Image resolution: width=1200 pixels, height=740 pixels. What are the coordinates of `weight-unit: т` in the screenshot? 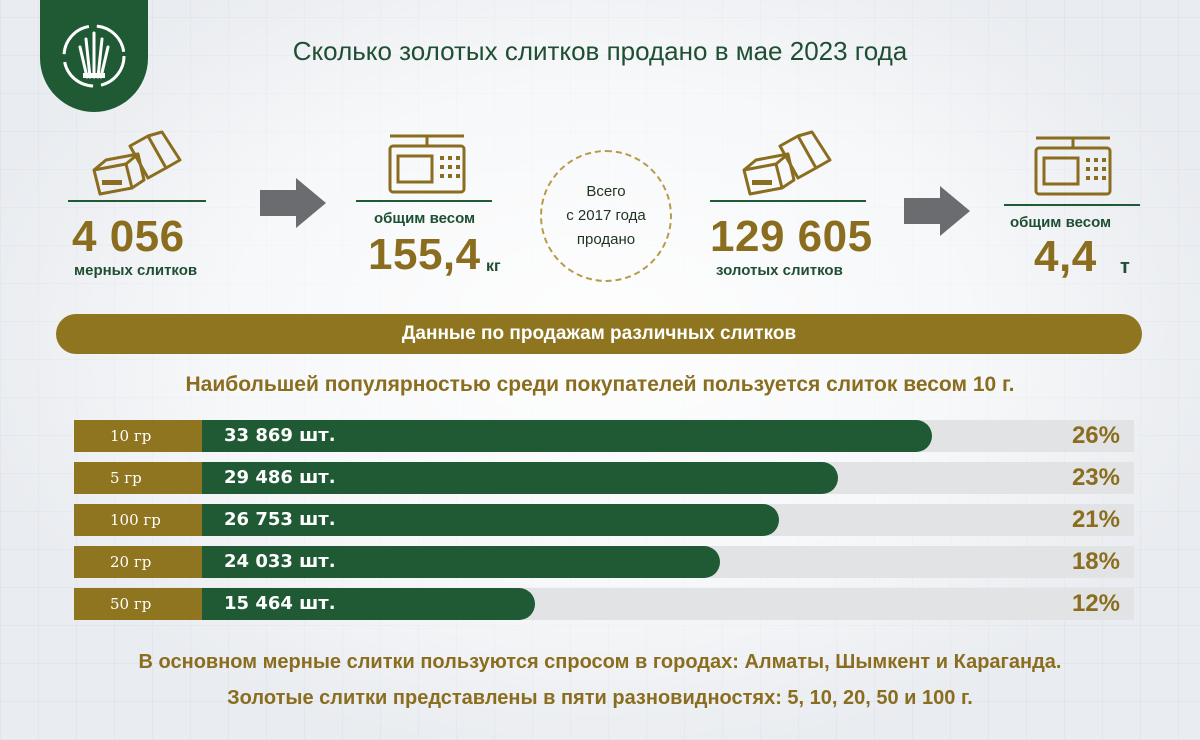 It's located at (1125, 267).